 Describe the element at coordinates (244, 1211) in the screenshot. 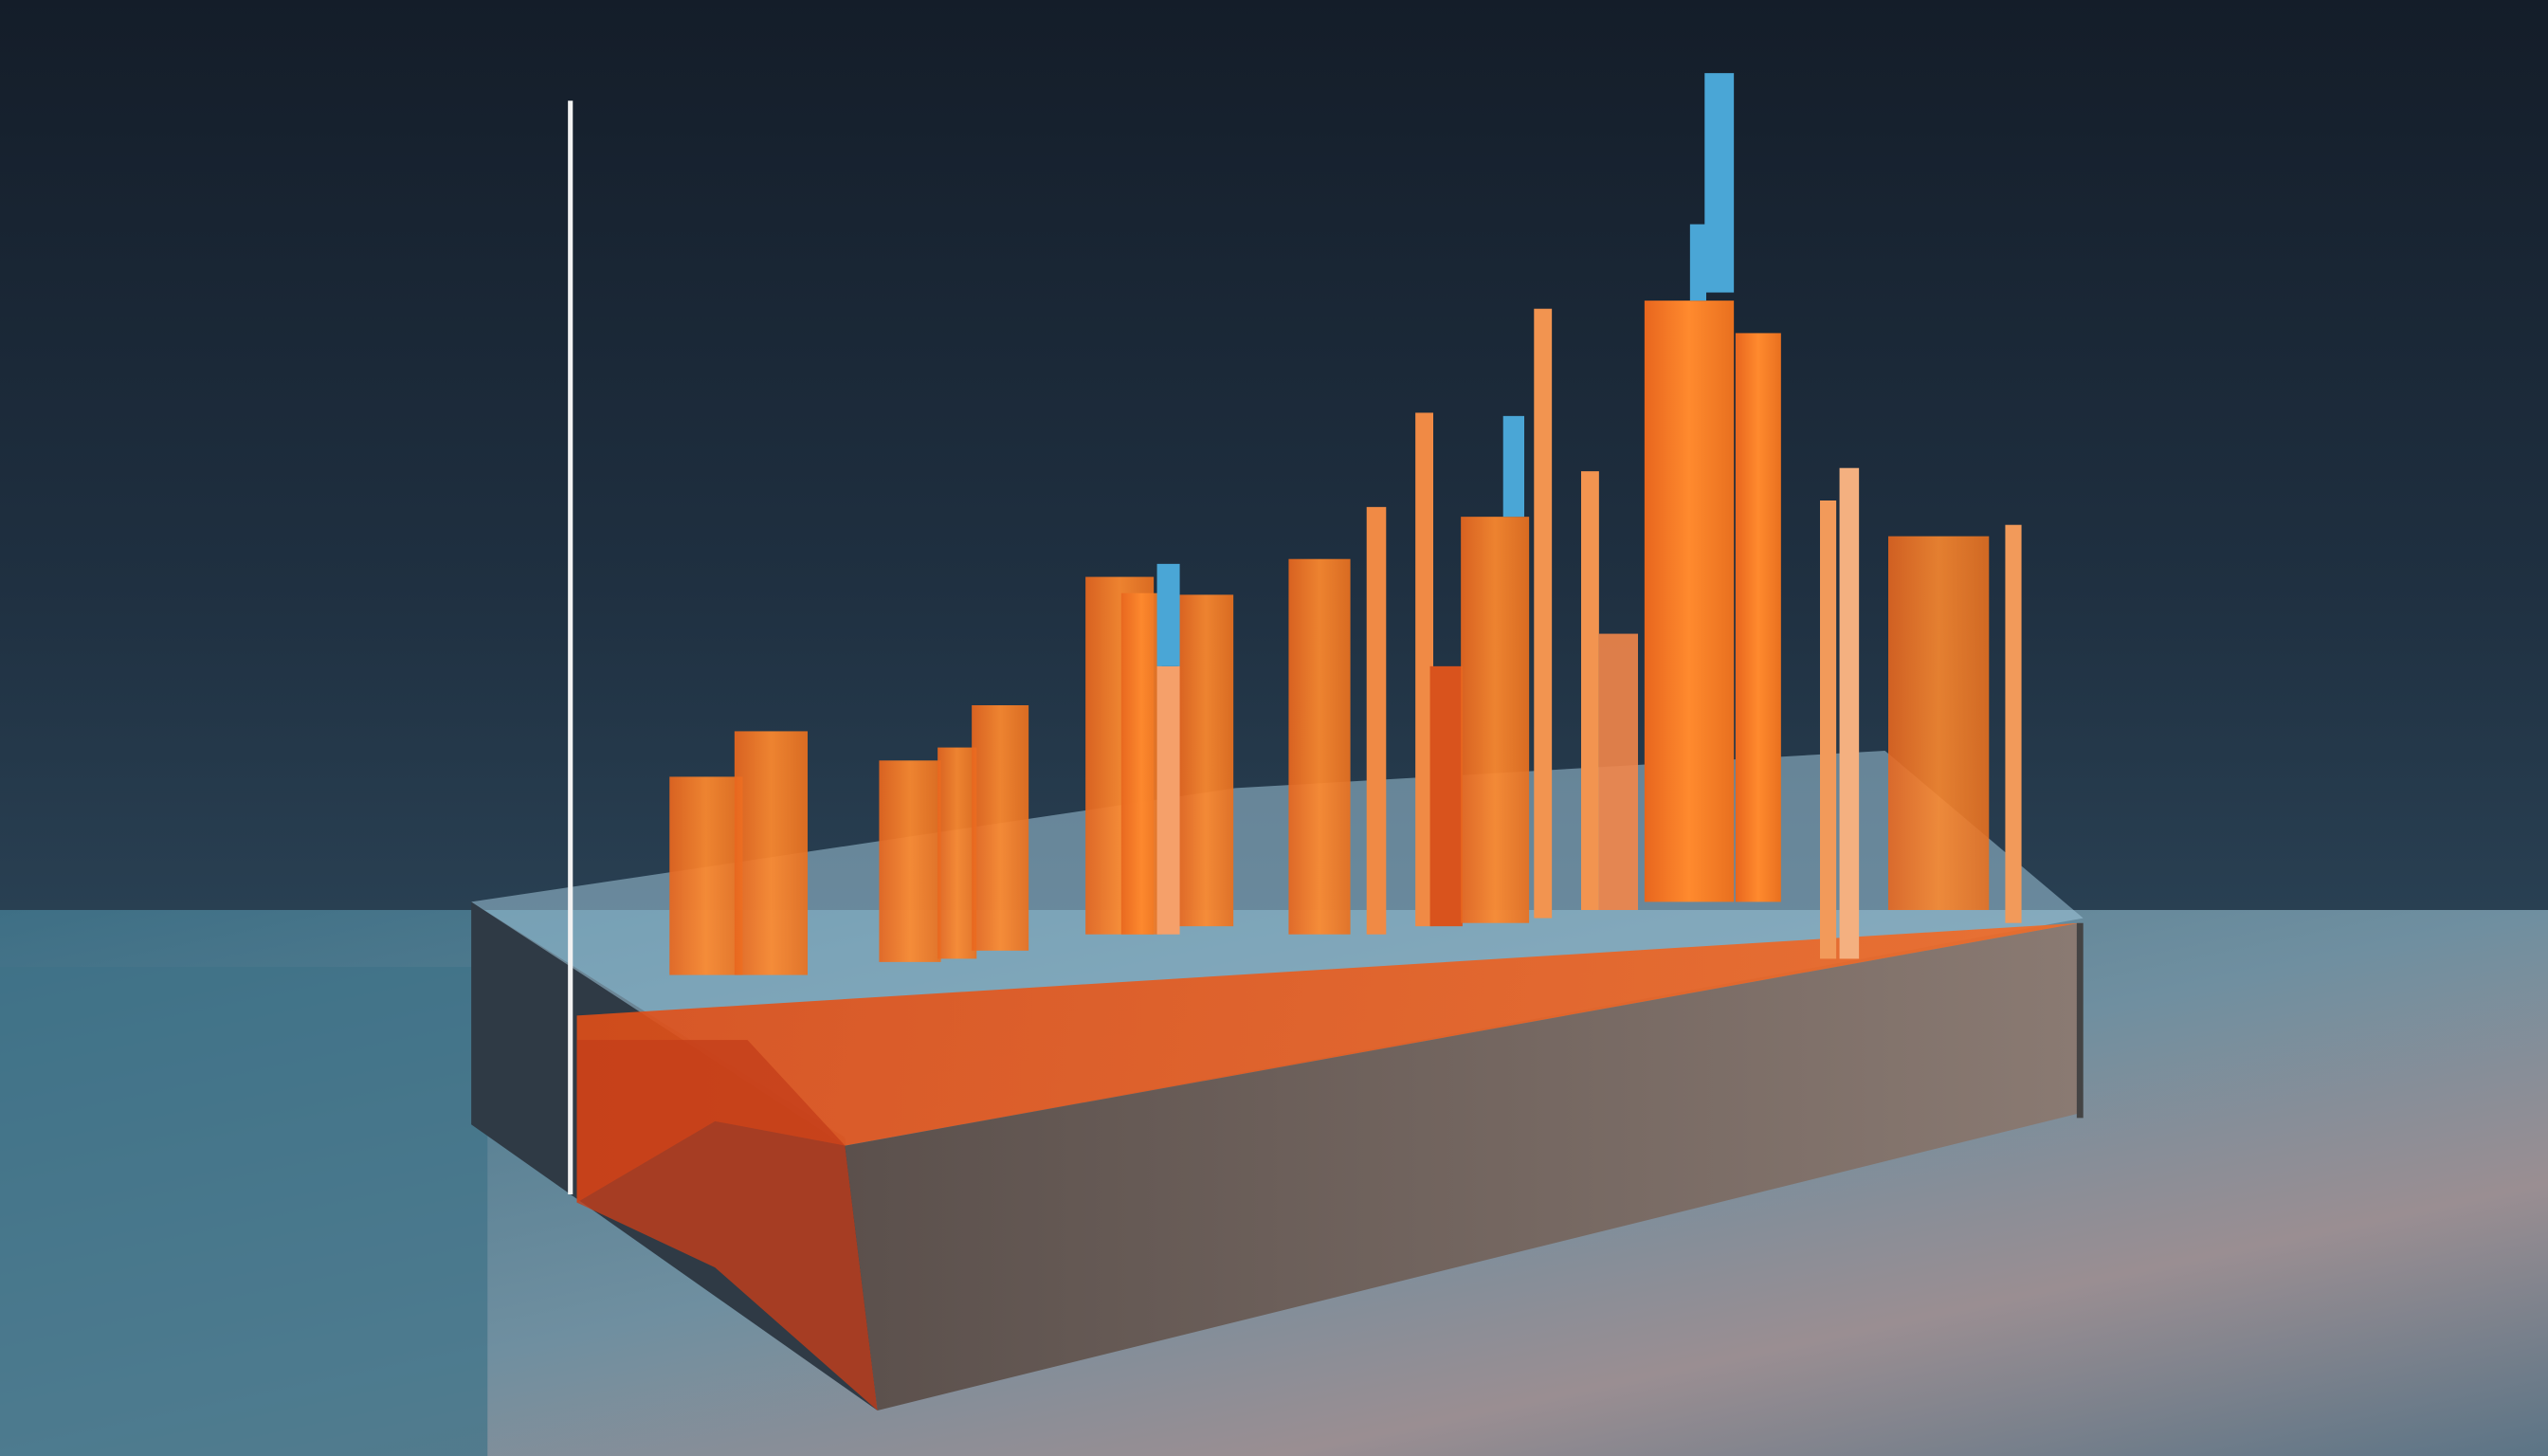

I see `floor-left` at that location.